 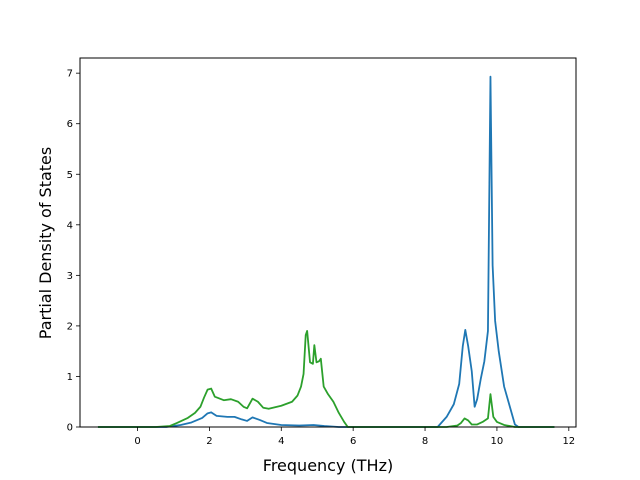 What do you see at coordinates (70, 74) in the screenshot?
I see `y-tick-label: 7` at bounding box center [70, 74].